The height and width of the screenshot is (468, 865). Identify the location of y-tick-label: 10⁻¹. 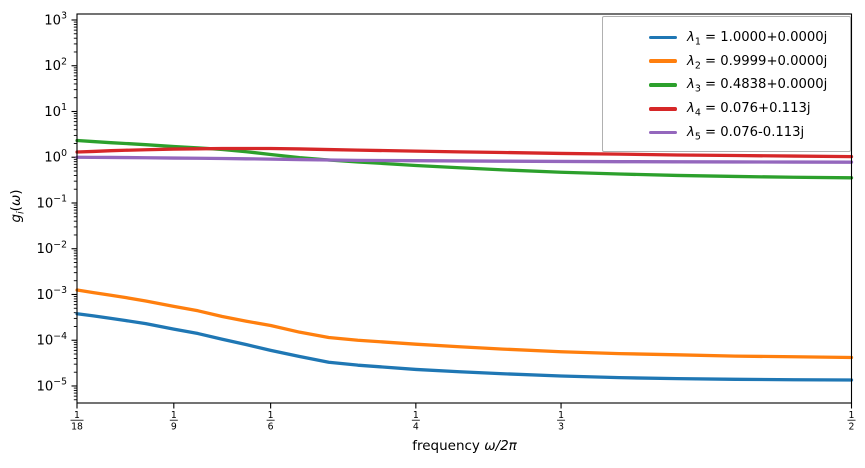
(52, 203).